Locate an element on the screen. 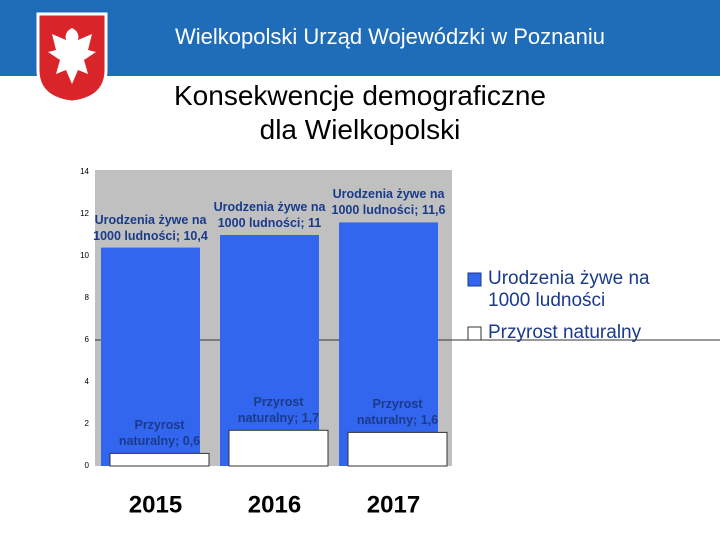 Image resolution: width=720 pixels, height=540 pixels. chart-title: dla Wielkopolski is located at coordinates (360, 129).